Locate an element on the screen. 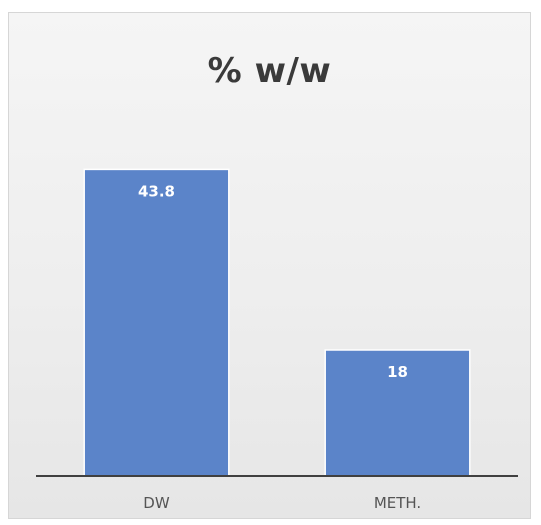 This screenshot has width=541, height=525. x-tick-labels: DW METH. is located at coordinates (282, 503).